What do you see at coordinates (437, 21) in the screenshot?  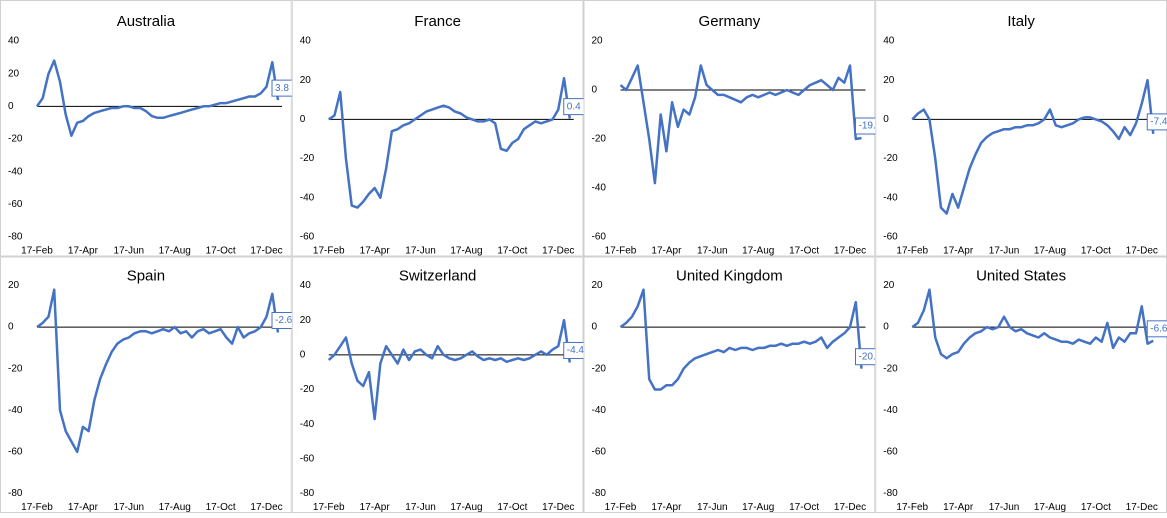 I see `chart-title: France` at bounding box center [437, 21].